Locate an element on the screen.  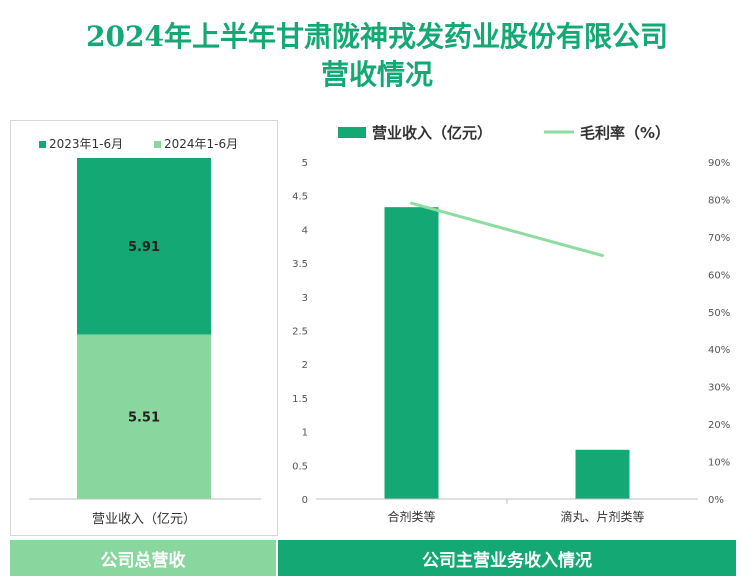
y-left-tick: 1 is located at coordinates (305, 433).